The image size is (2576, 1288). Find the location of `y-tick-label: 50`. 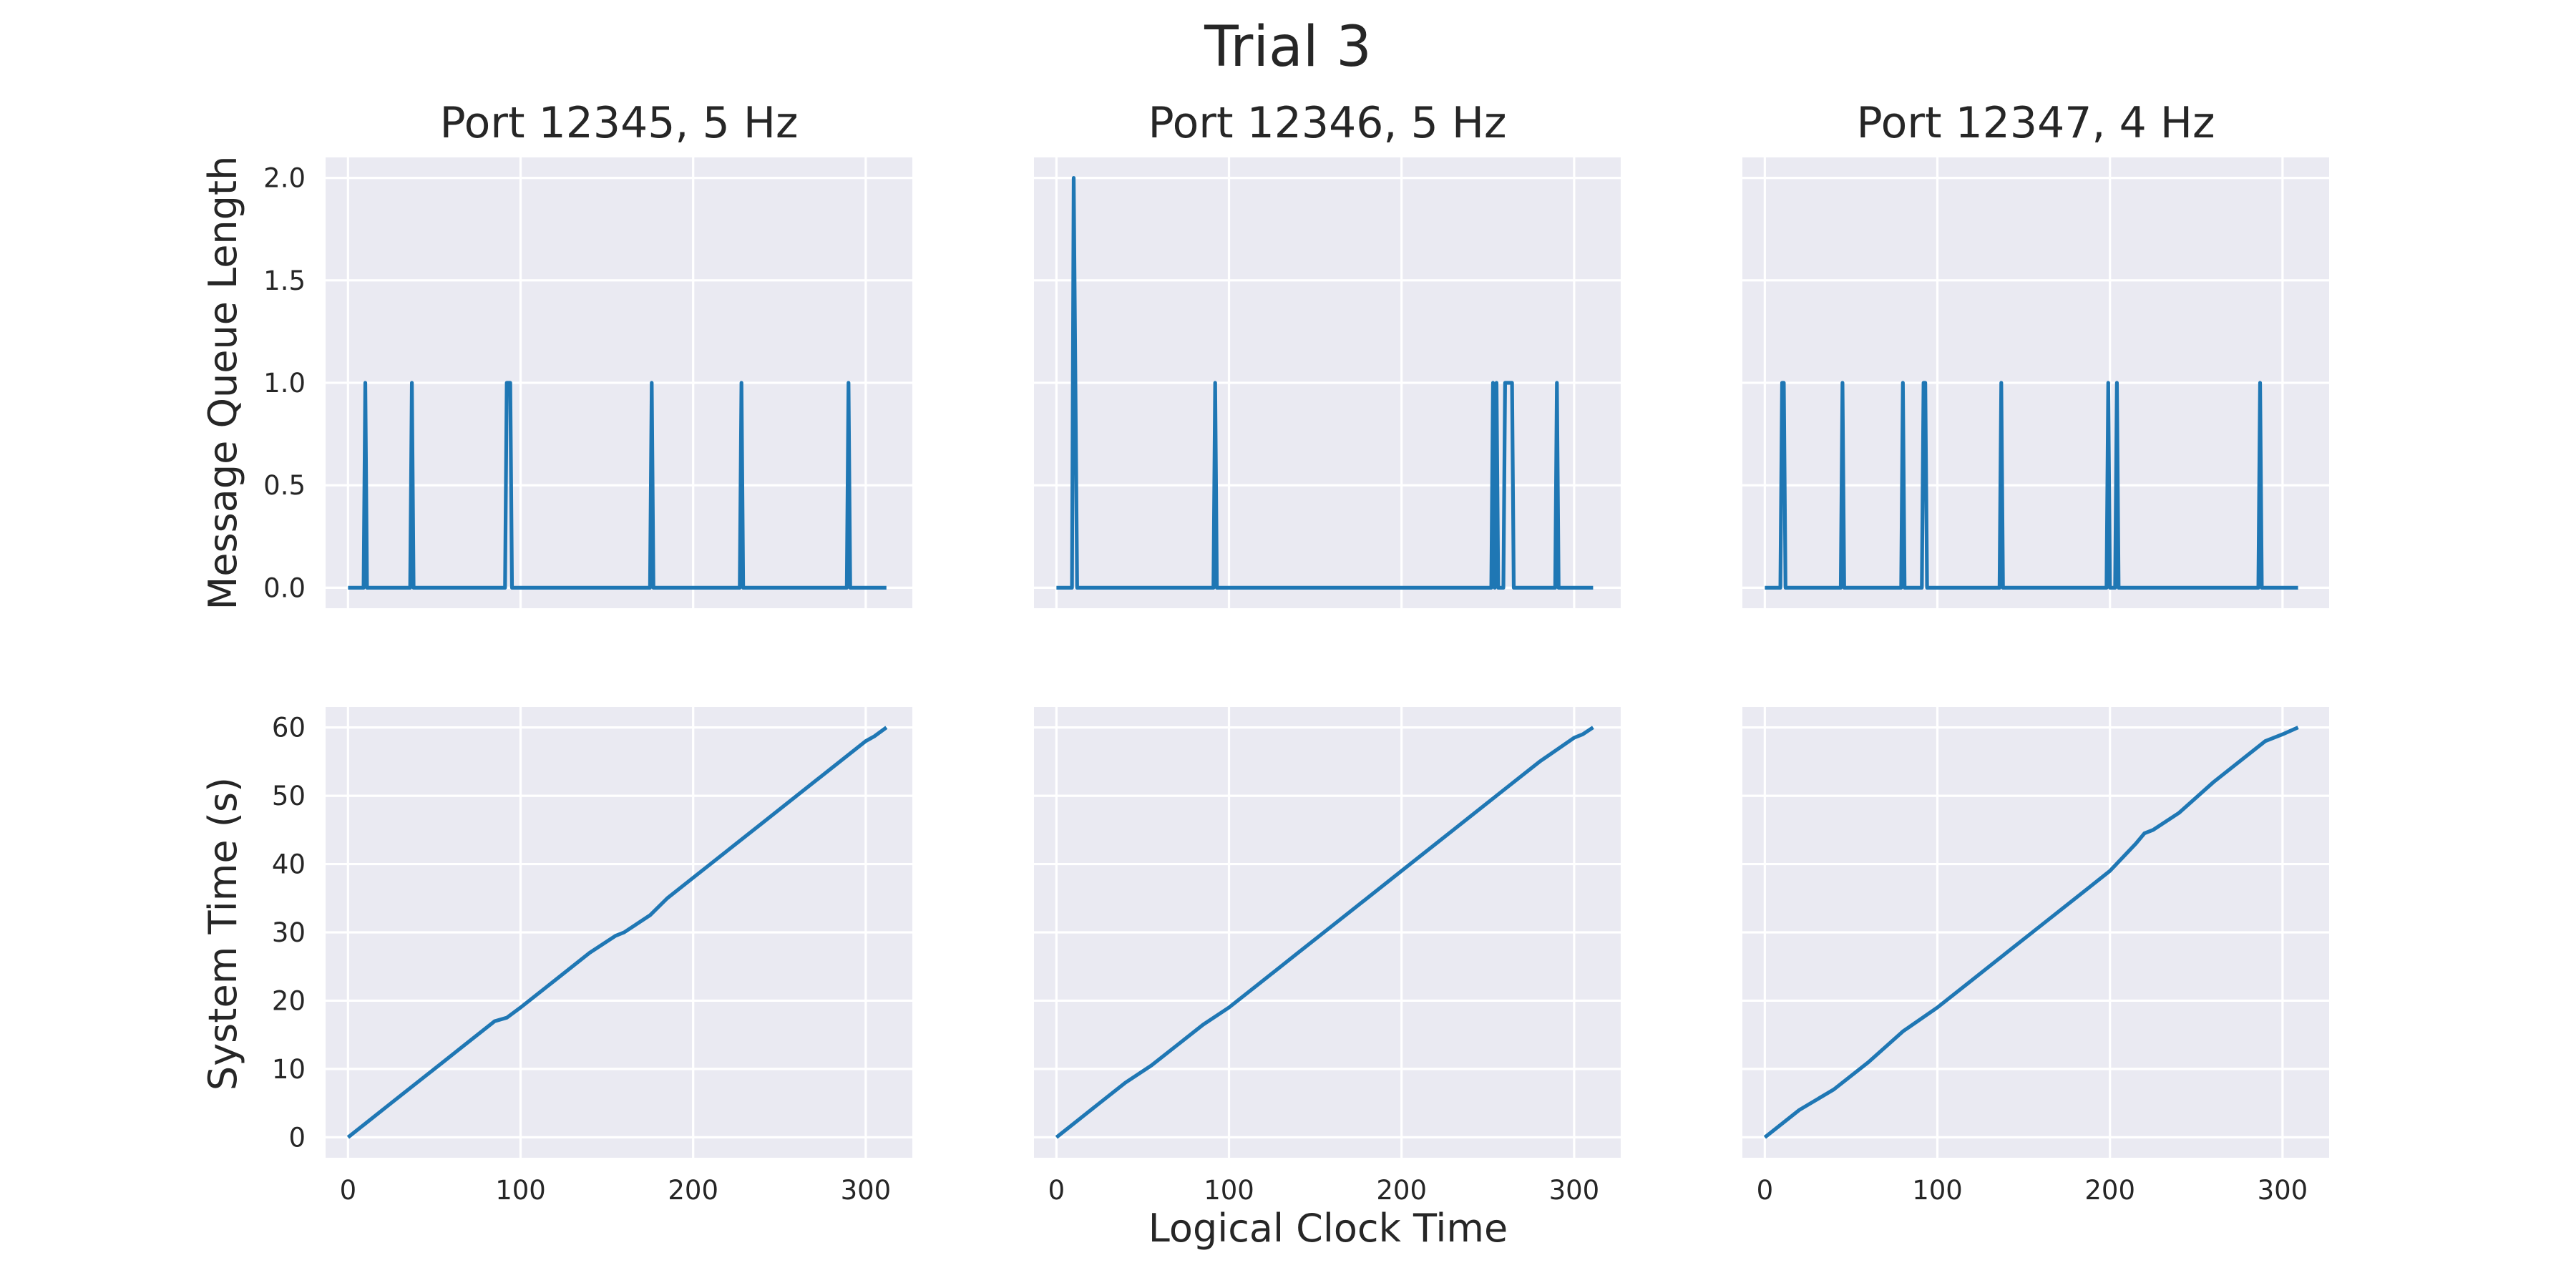

y-tick-label: 50 is located at coordinates (289, 796).